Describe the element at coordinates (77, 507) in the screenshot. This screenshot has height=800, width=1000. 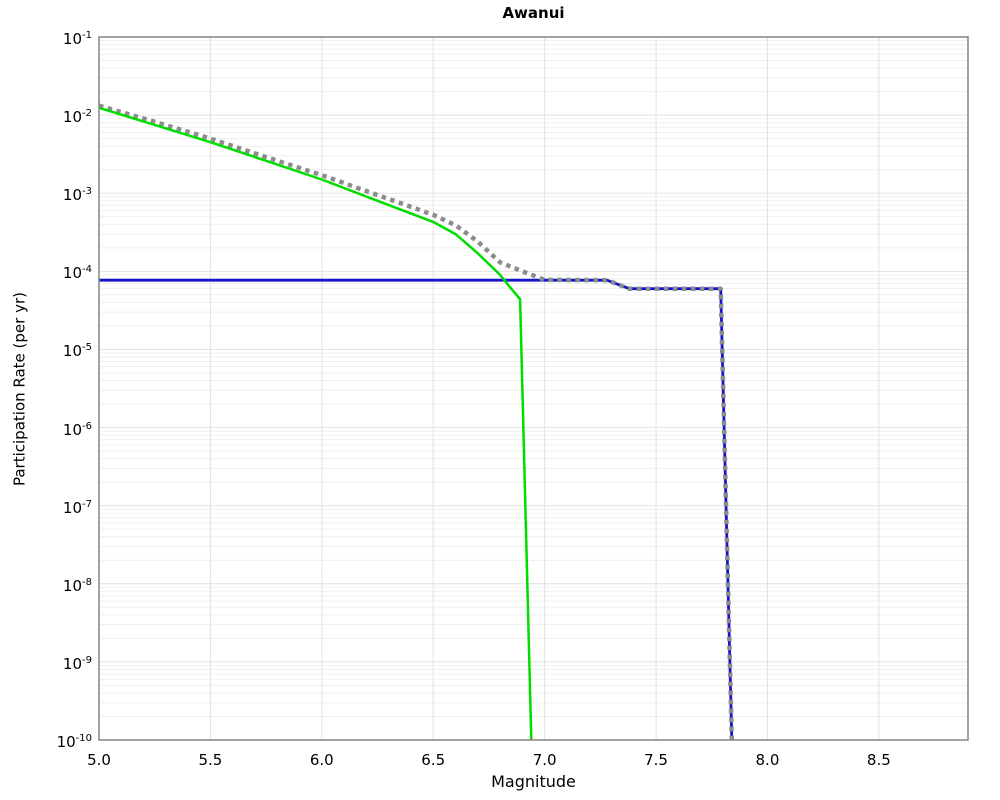
I see `y-tick-label: 10⁻⁷` at that location.